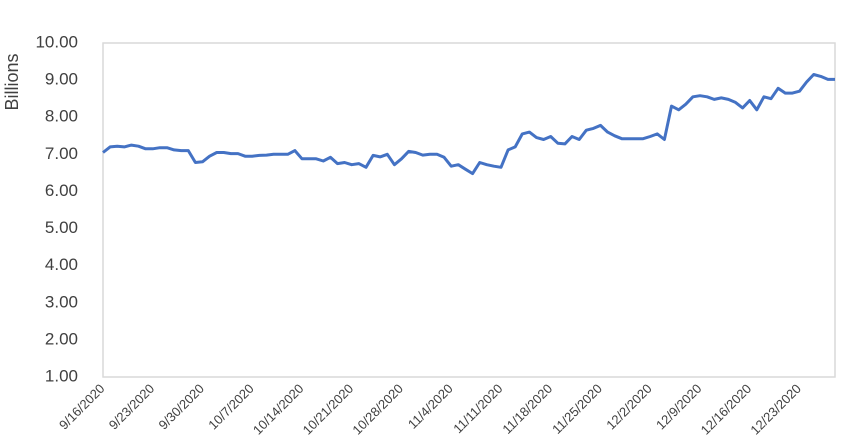 This screenshot has height=446, width=852. I want to click on y-axis-label: Billions, so click(12, 81).